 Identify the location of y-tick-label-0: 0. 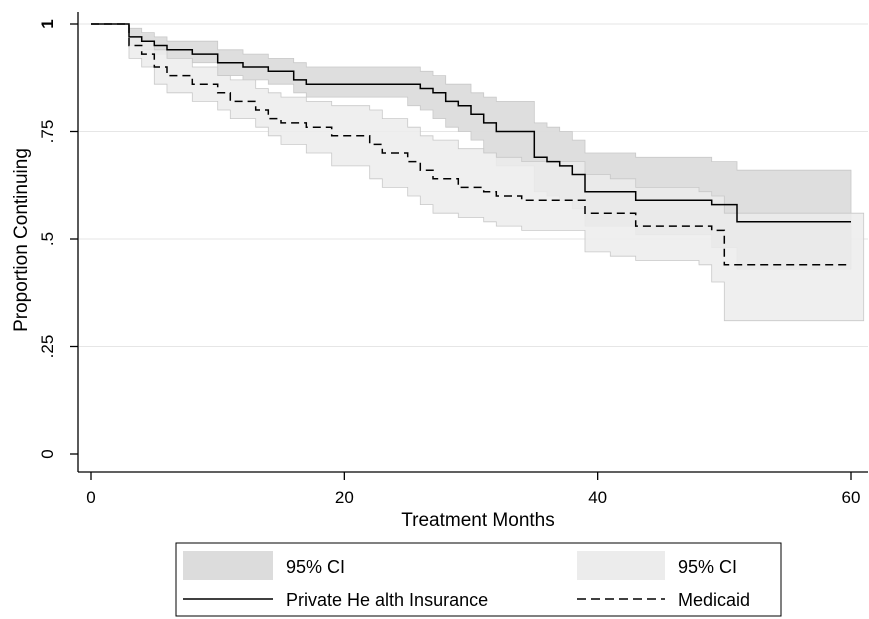
(47, 453).